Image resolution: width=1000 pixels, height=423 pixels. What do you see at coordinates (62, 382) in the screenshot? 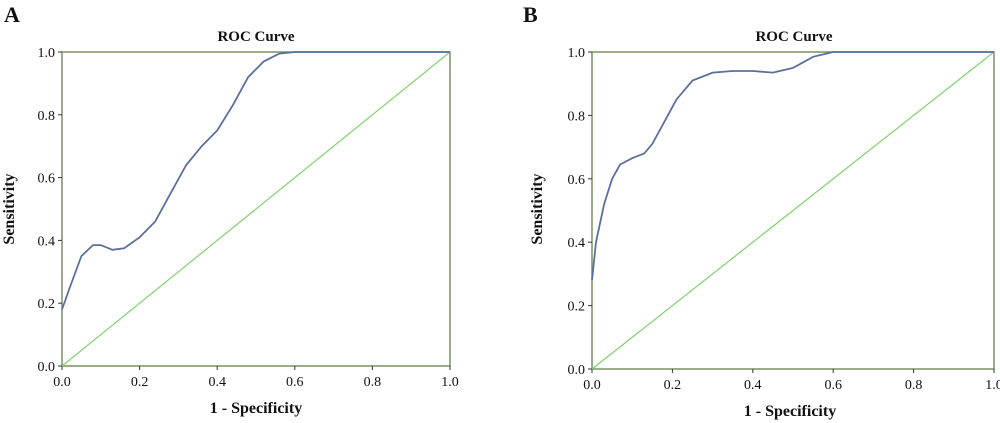
I see `x-tick-label-a: 0.0` at bounding box center [62, 382].